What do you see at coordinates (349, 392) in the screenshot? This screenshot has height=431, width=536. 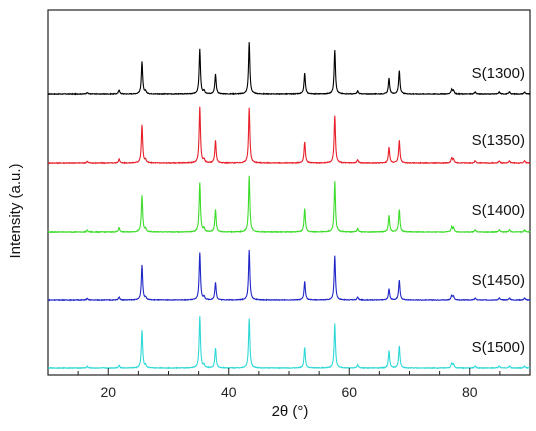 I see `x-tick-label: 60` at bounding box center [349, 392].